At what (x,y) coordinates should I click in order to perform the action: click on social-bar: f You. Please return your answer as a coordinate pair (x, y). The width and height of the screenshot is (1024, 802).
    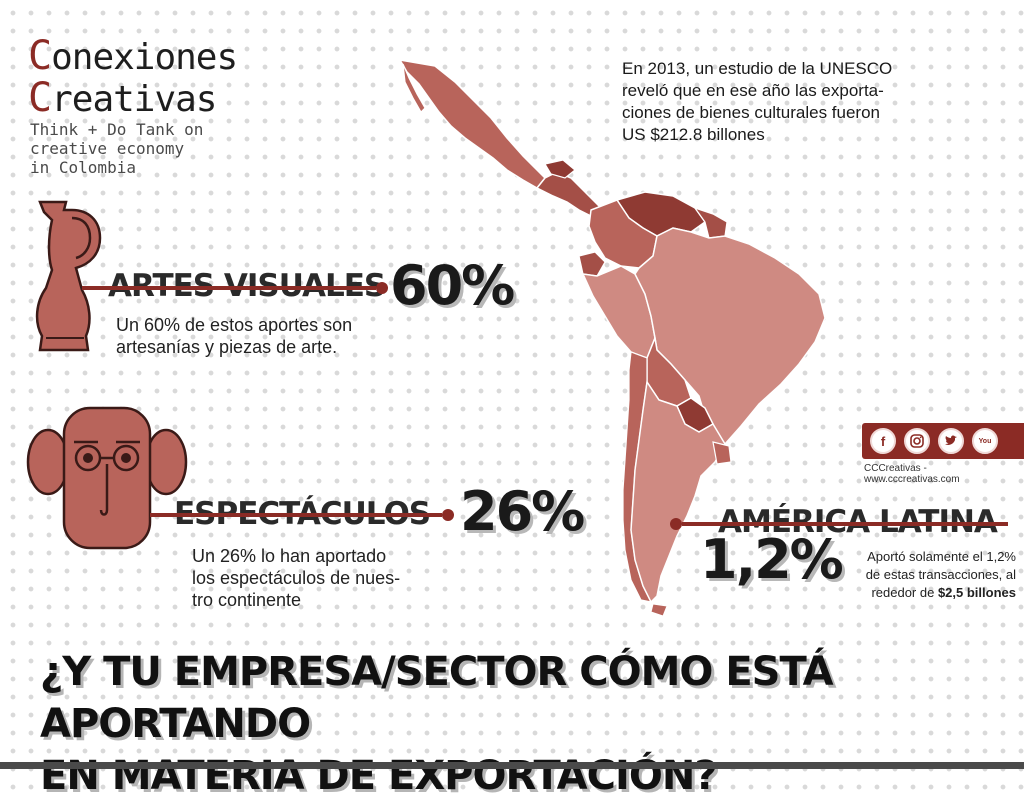
    Looking at the image, I should click on (943, 441).